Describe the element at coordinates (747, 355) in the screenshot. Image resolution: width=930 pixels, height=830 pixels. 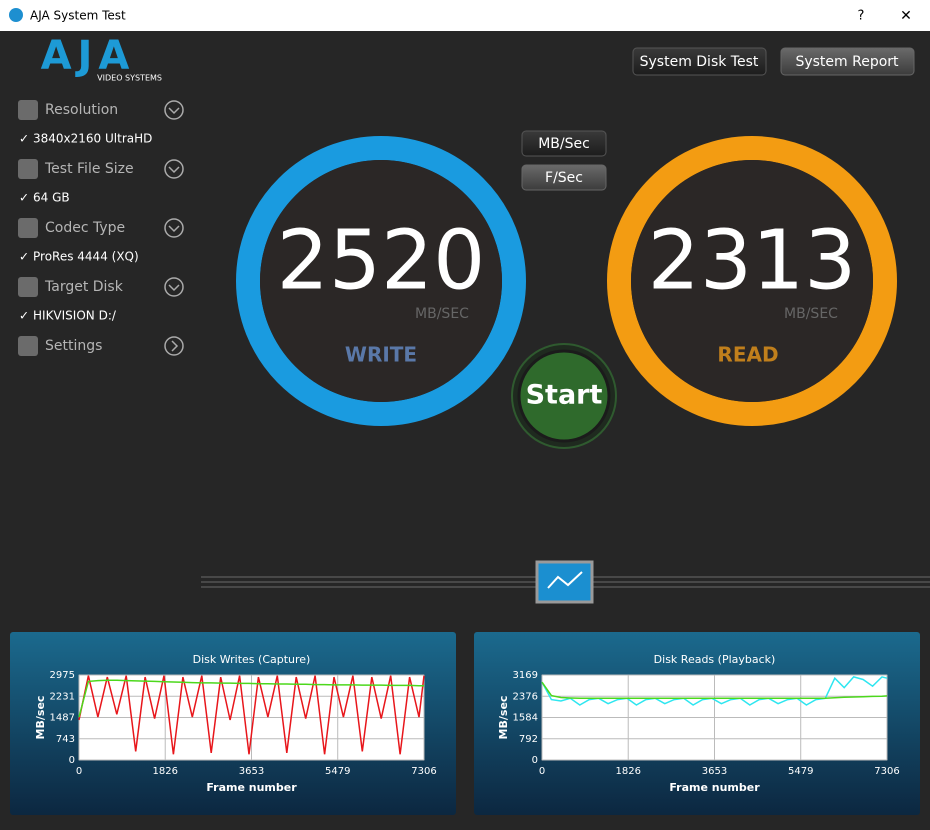
I see `read-label: READ` at that location.